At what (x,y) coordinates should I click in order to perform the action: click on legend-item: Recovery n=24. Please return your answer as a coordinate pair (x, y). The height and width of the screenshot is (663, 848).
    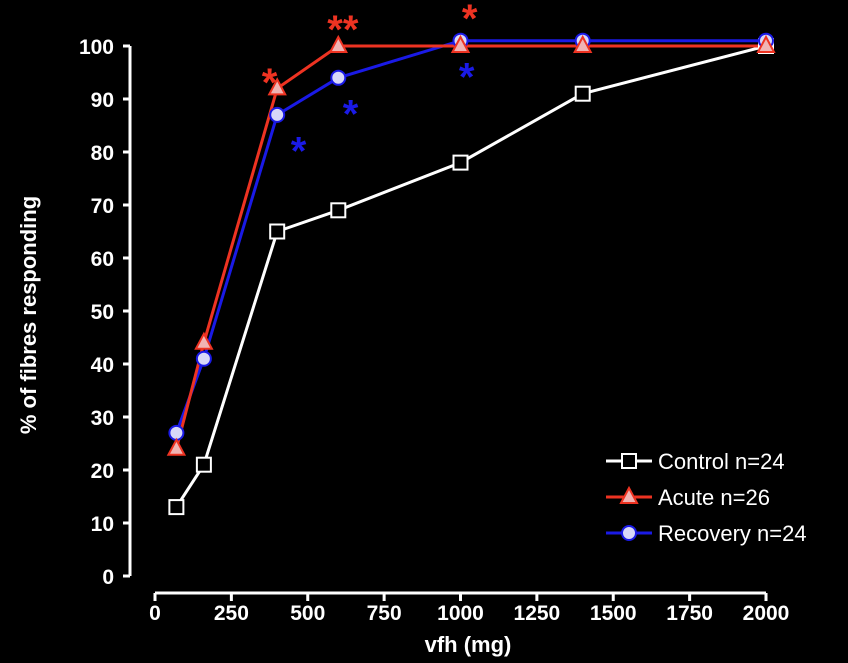
    Looking at the image, I should click on (706, 533).